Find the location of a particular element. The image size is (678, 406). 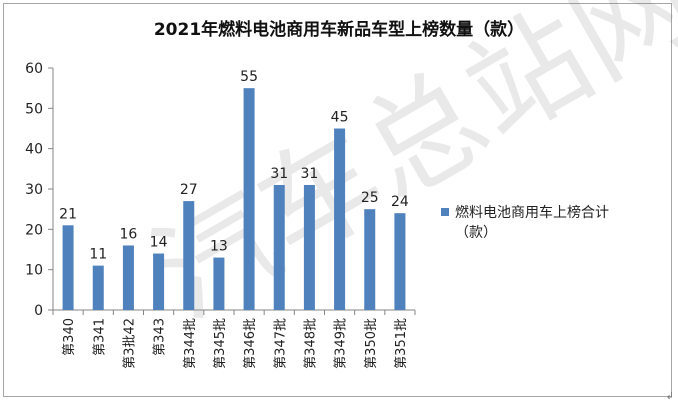

x-tick-label: 第341 is located at coordinates (99, 337).